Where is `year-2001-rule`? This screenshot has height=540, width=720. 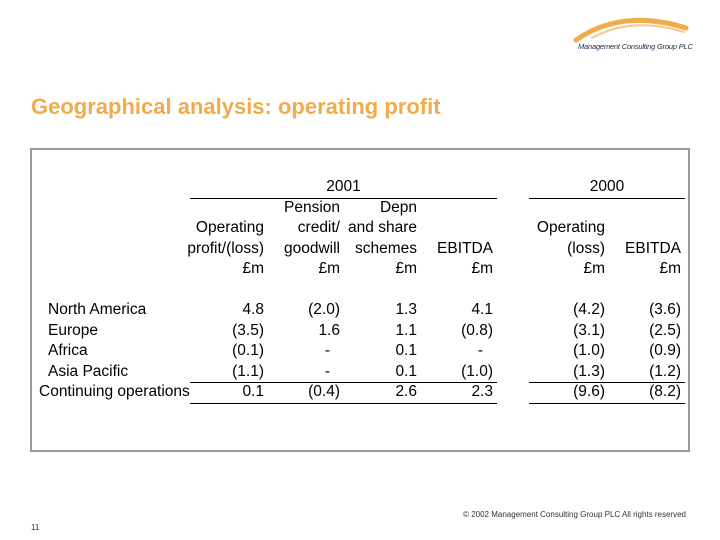
year-2001-rule is located at coordinates (343, 198).